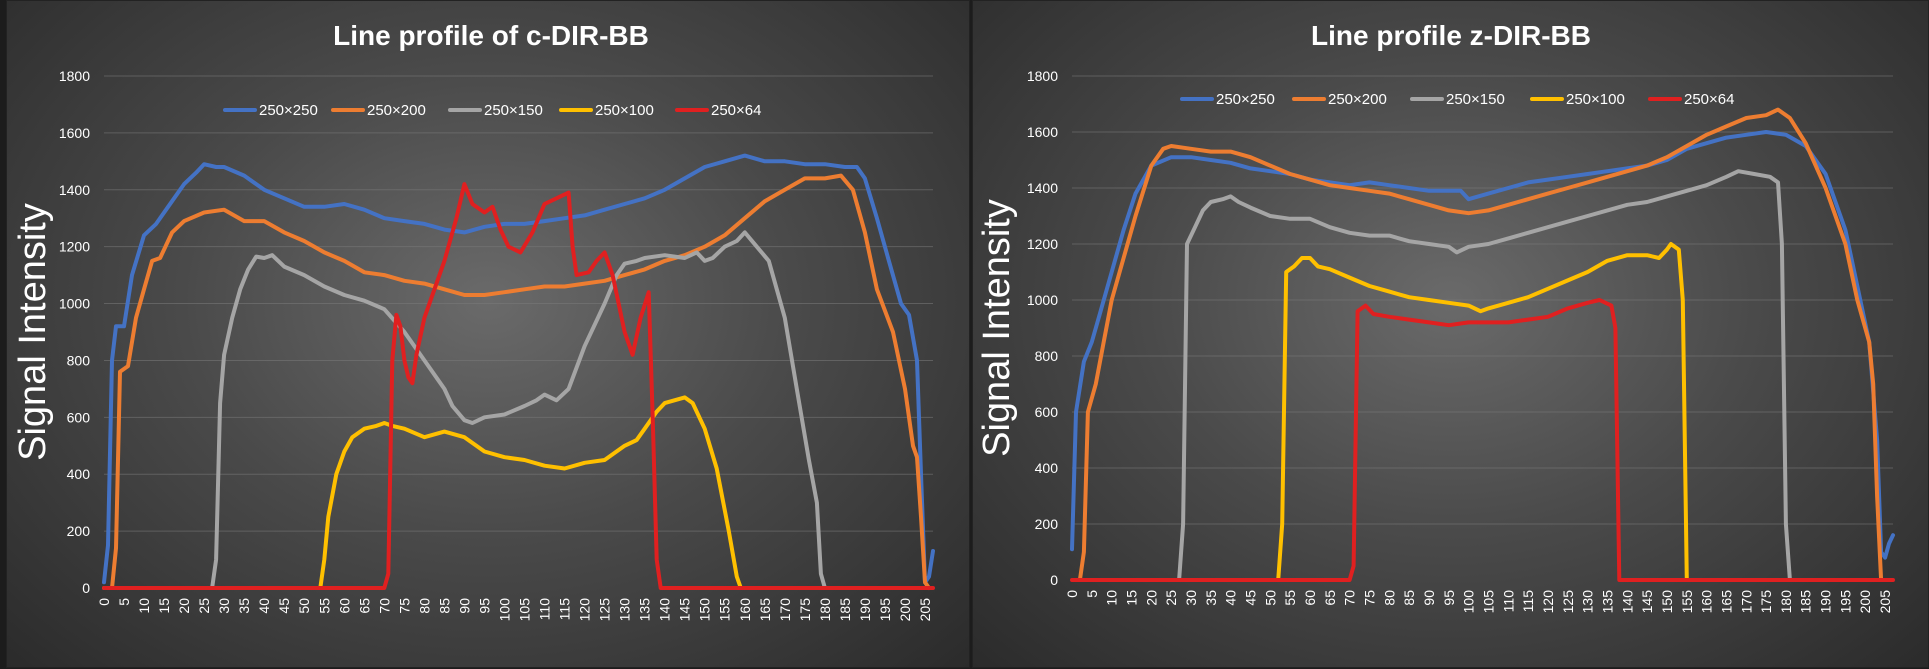 The height and width of the screenshot is (669, 1929). What do you see at coordinates (1054, 580) in the screenshot?
I see `y-tick-label: 0` at bounding box center [1054, 580].